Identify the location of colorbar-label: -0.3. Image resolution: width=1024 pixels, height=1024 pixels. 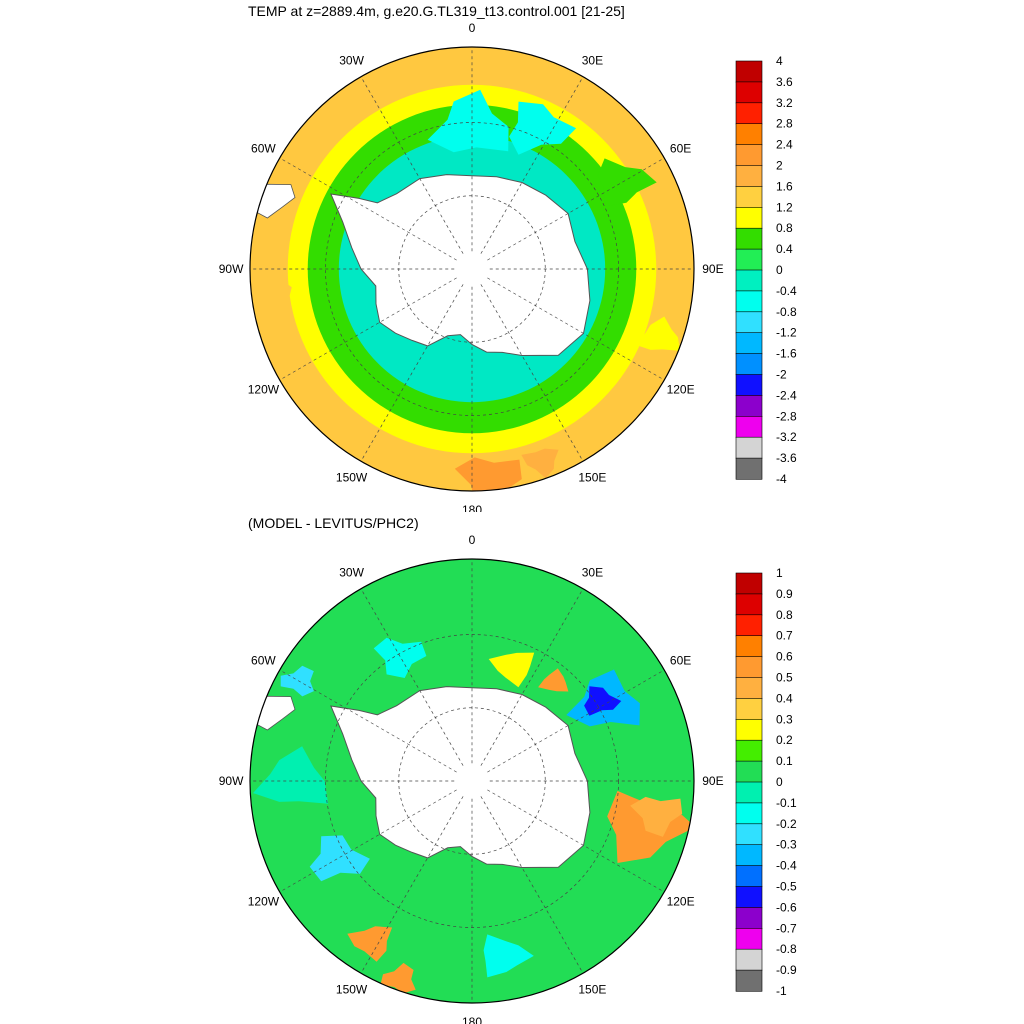
(786, 845).